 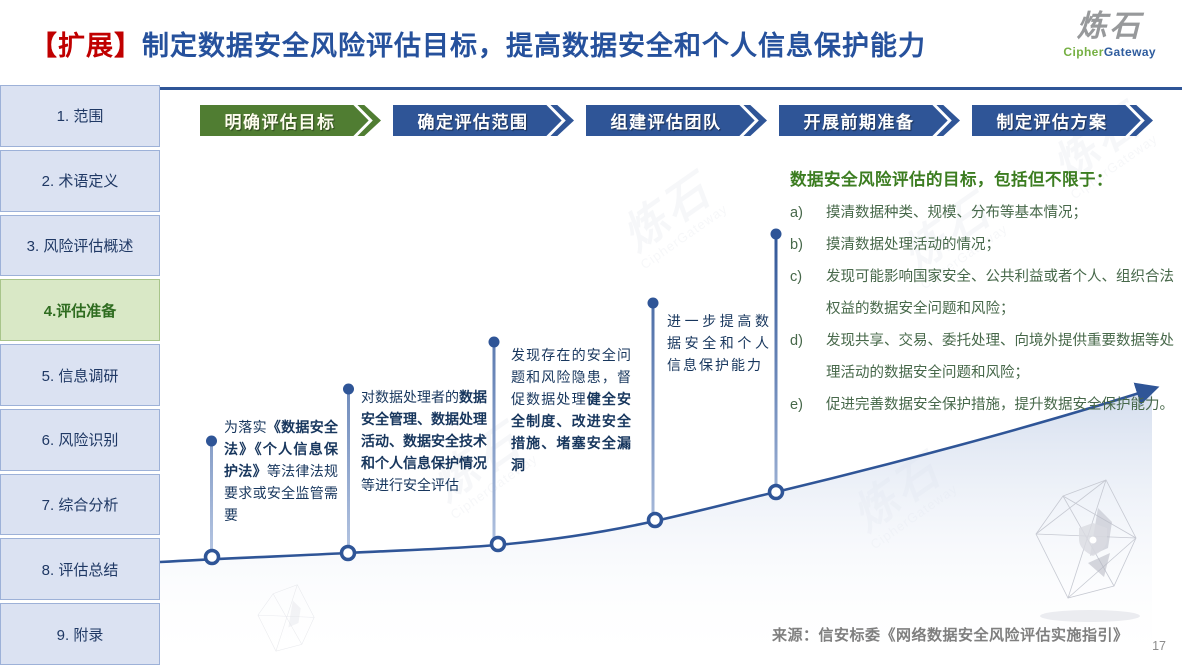 I want to click on goal-item-a: a) 摸清数据种类、规模、分布等基本情况；, so click(x=938, y=213).